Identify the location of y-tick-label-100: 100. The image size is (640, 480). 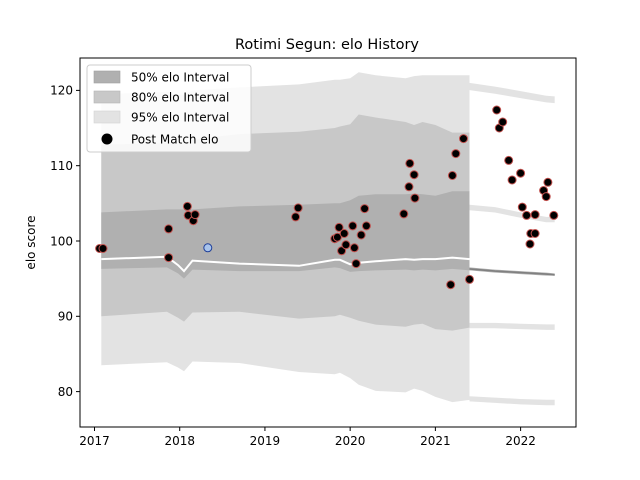
(61, 241).